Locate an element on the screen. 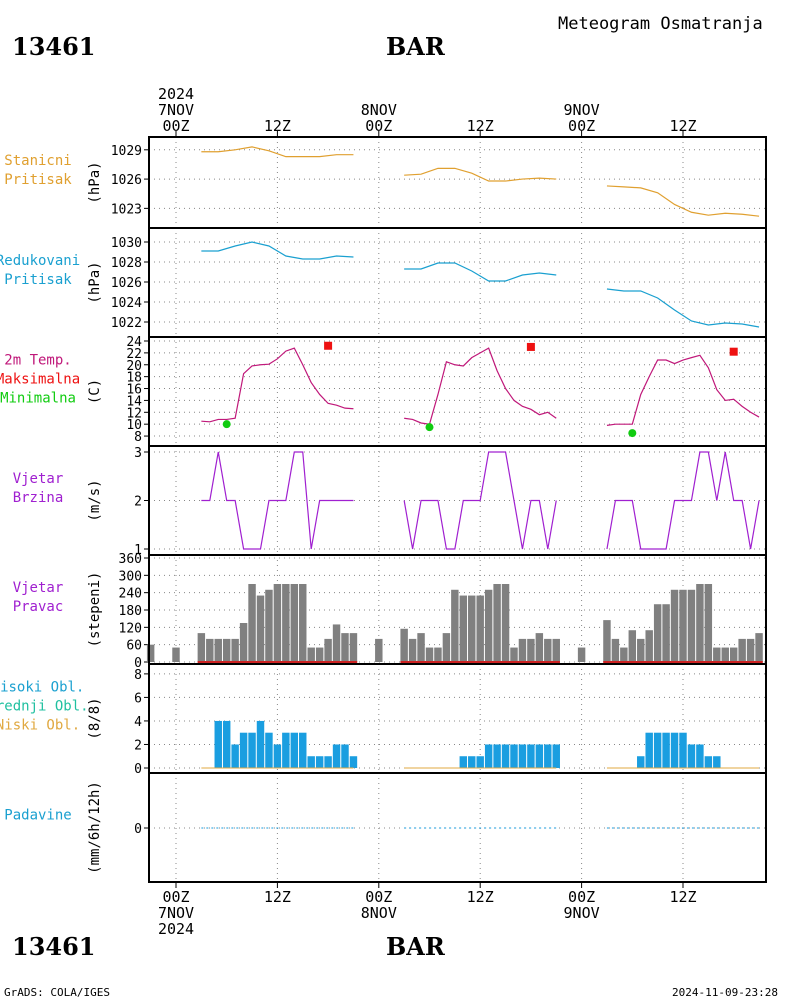 This screenshot has height=1000, width=800. panel-label: Pravac is located at coordinates (38, 607).